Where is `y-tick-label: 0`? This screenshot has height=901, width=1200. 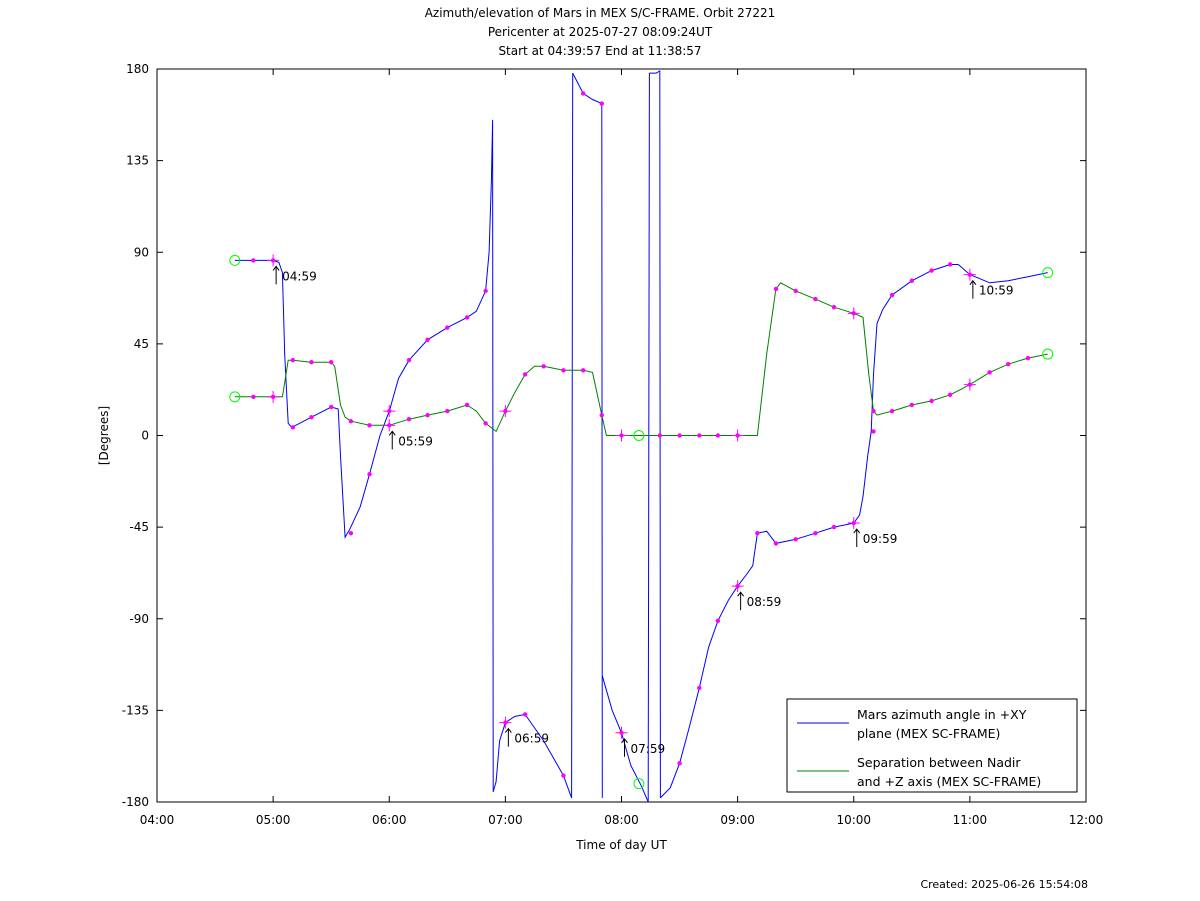
y-tick-label: 0 is located at coordinates (145, 436).